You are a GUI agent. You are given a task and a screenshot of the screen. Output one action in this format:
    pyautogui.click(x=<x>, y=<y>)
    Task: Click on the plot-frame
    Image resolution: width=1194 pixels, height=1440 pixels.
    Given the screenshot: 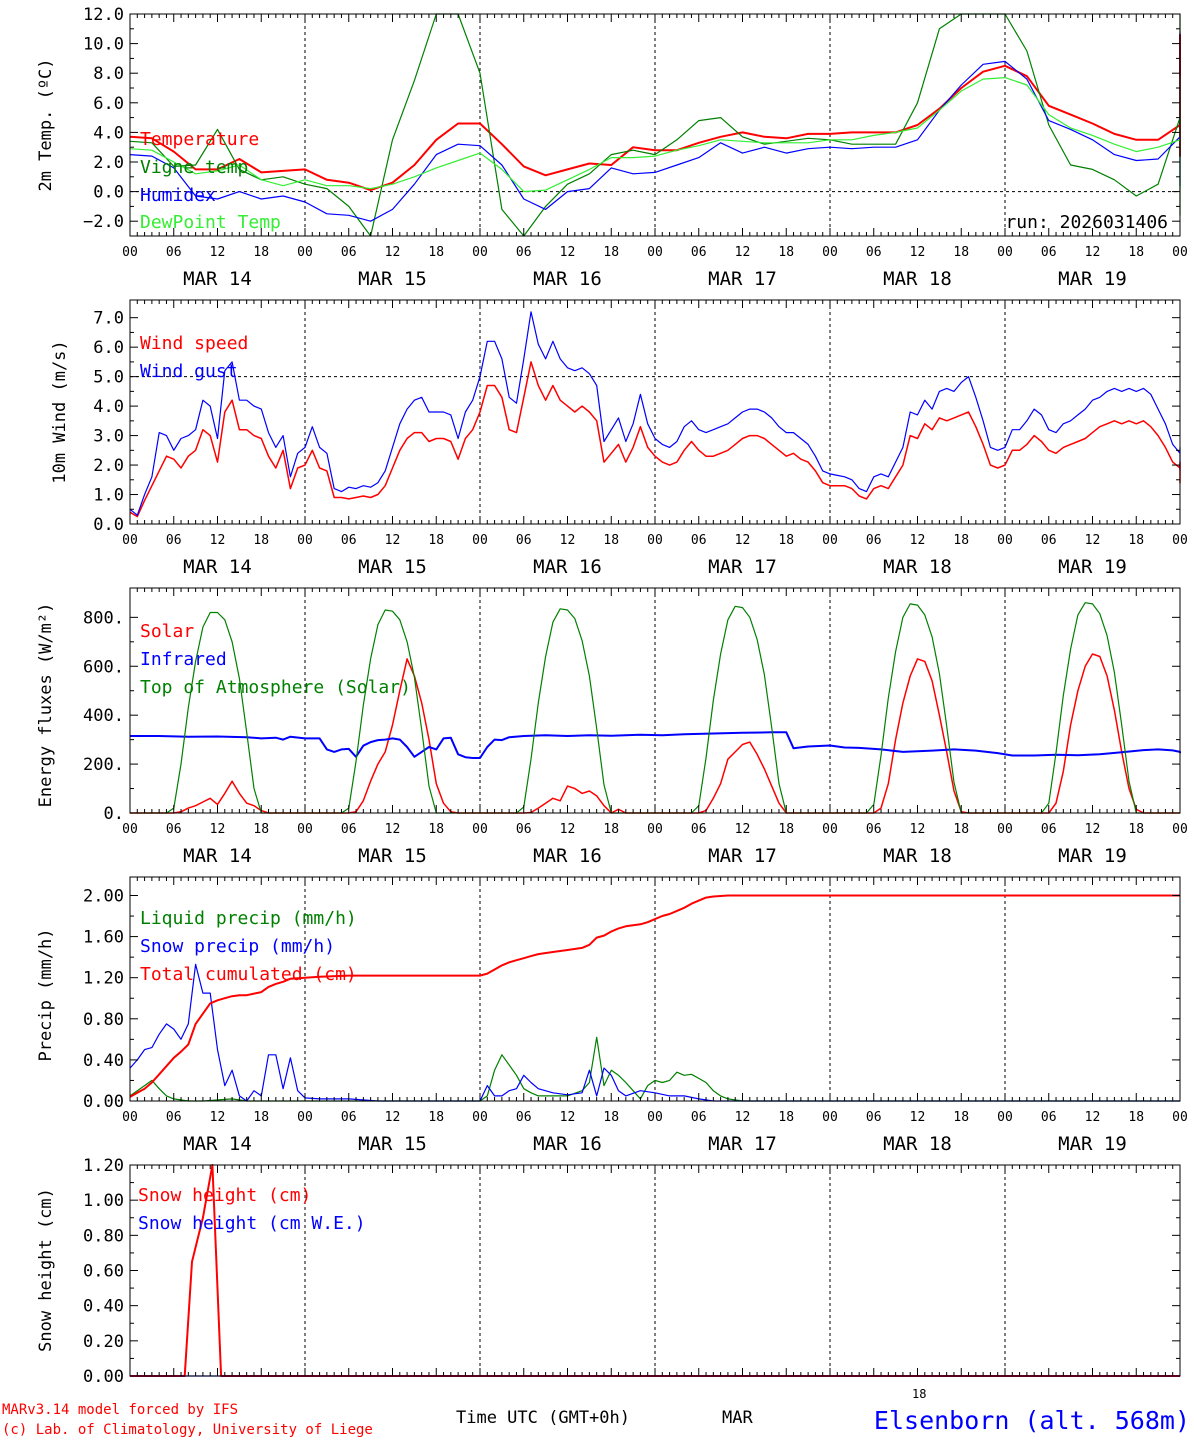 What is the action you would take?
    pyautogui.click(x=655, y=412)
    